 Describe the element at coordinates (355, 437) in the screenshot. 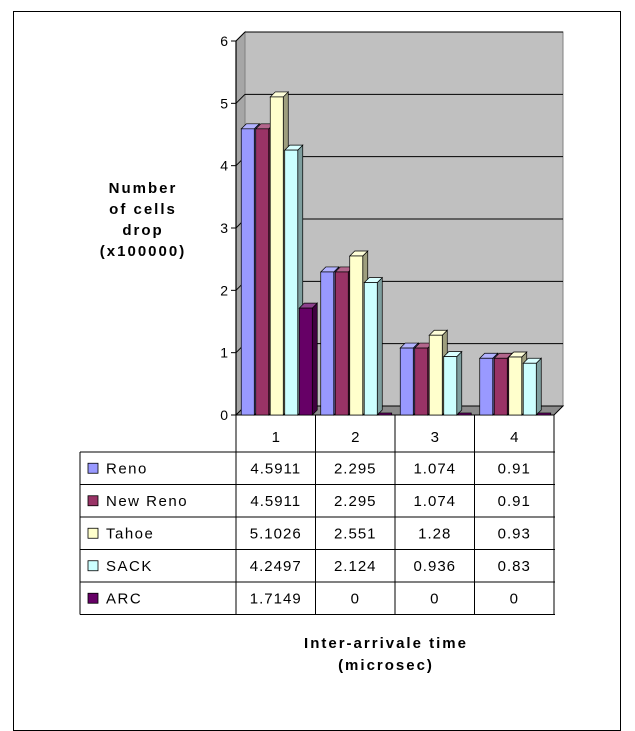

I see `x-tick-label: 2` at that location.